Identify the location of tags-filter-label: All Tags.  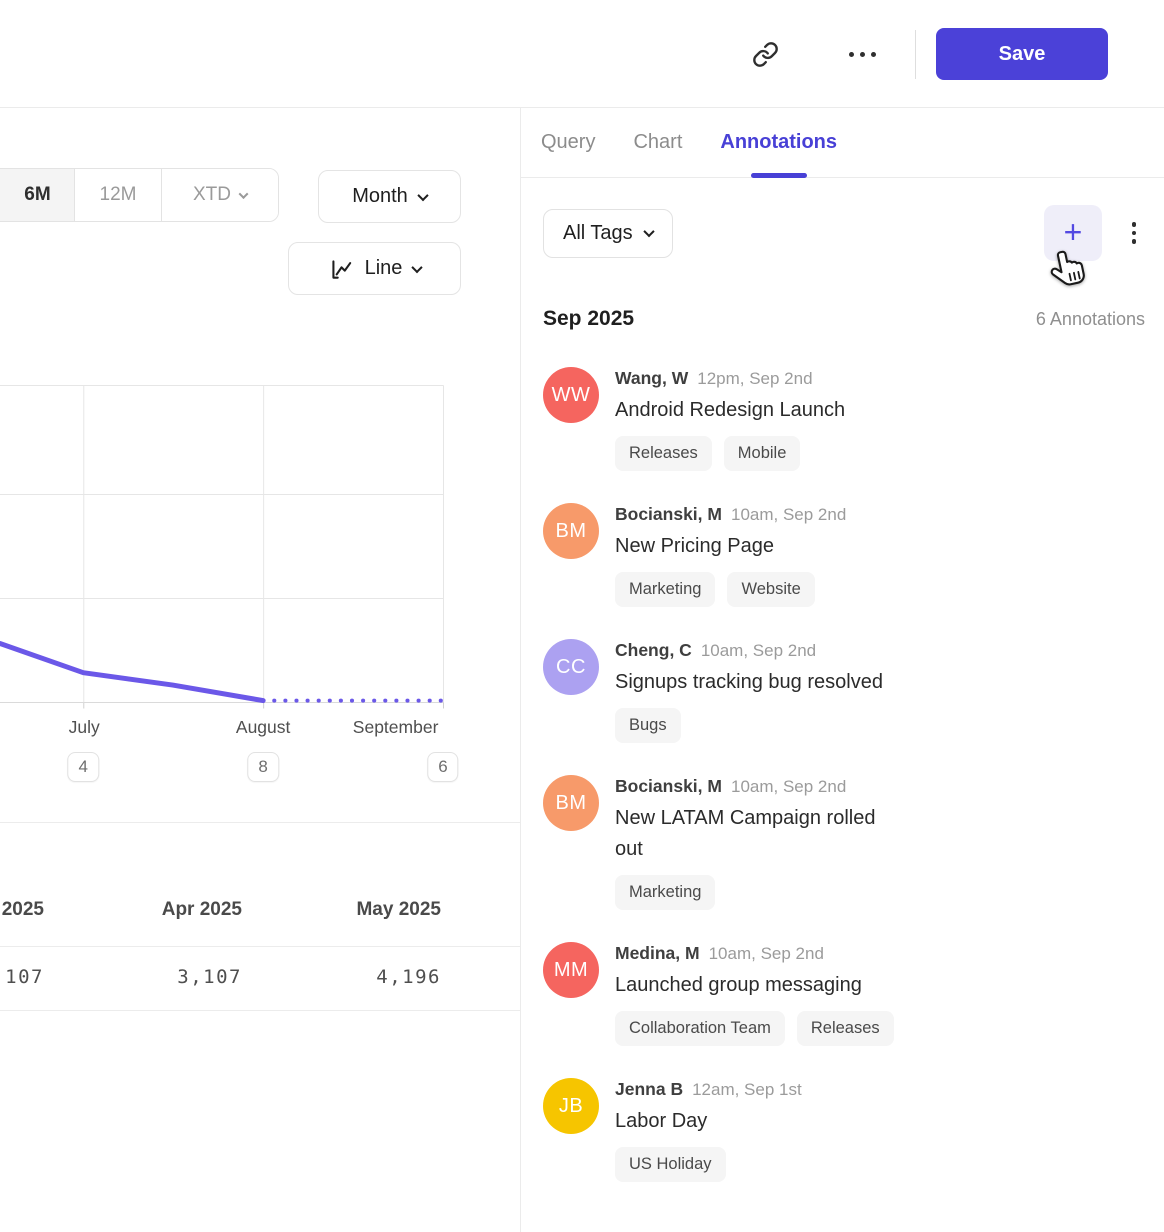
(598, 232).